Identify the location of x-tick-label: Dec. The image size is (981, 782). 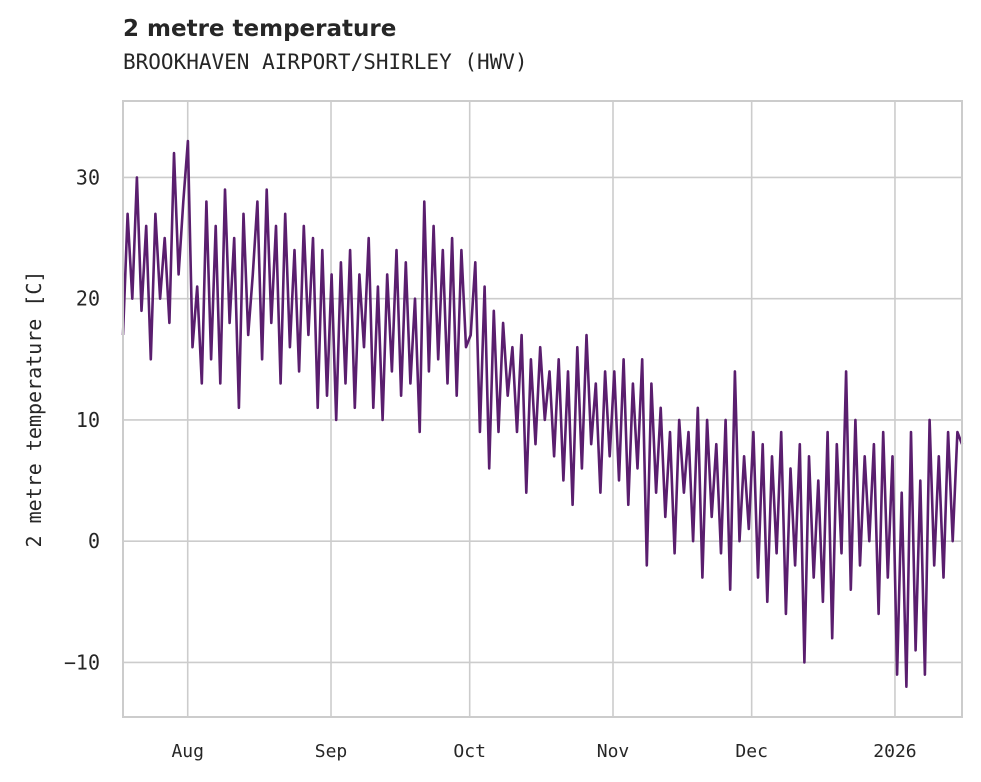
(751, 751).